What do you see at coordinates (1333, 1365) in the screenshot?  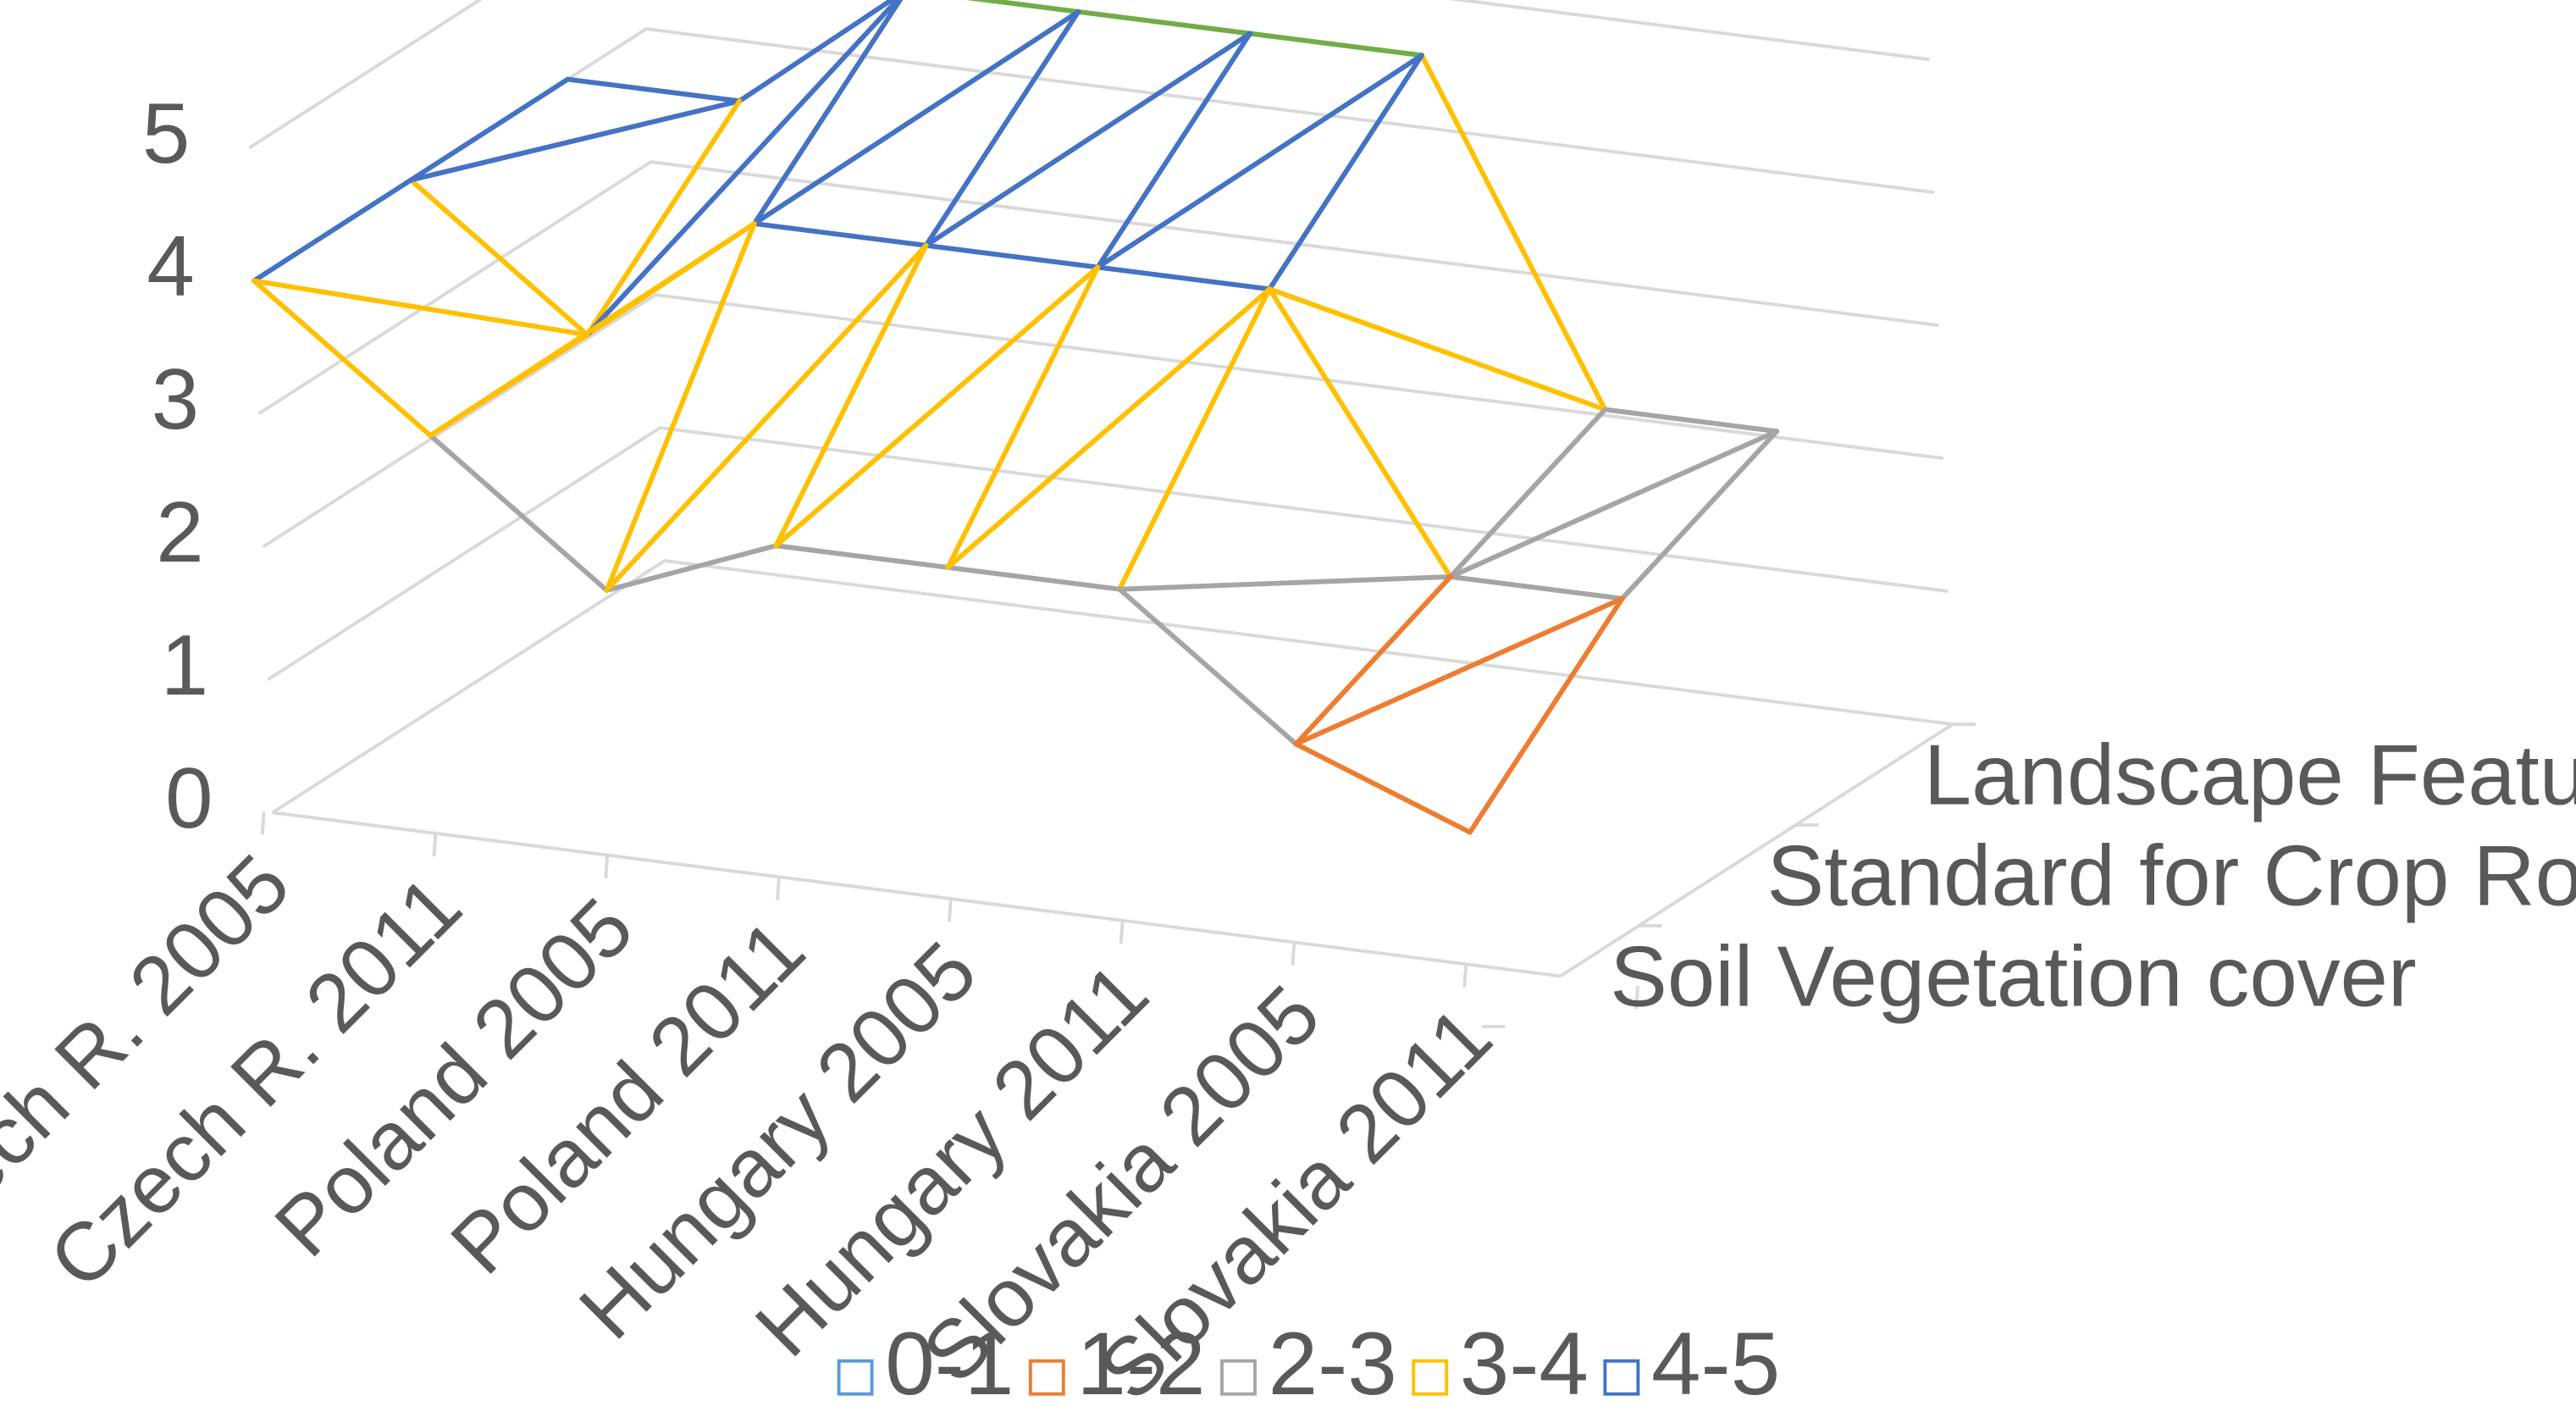 I see `legend-label: 2-3` at bounding box center [1333, 1365].